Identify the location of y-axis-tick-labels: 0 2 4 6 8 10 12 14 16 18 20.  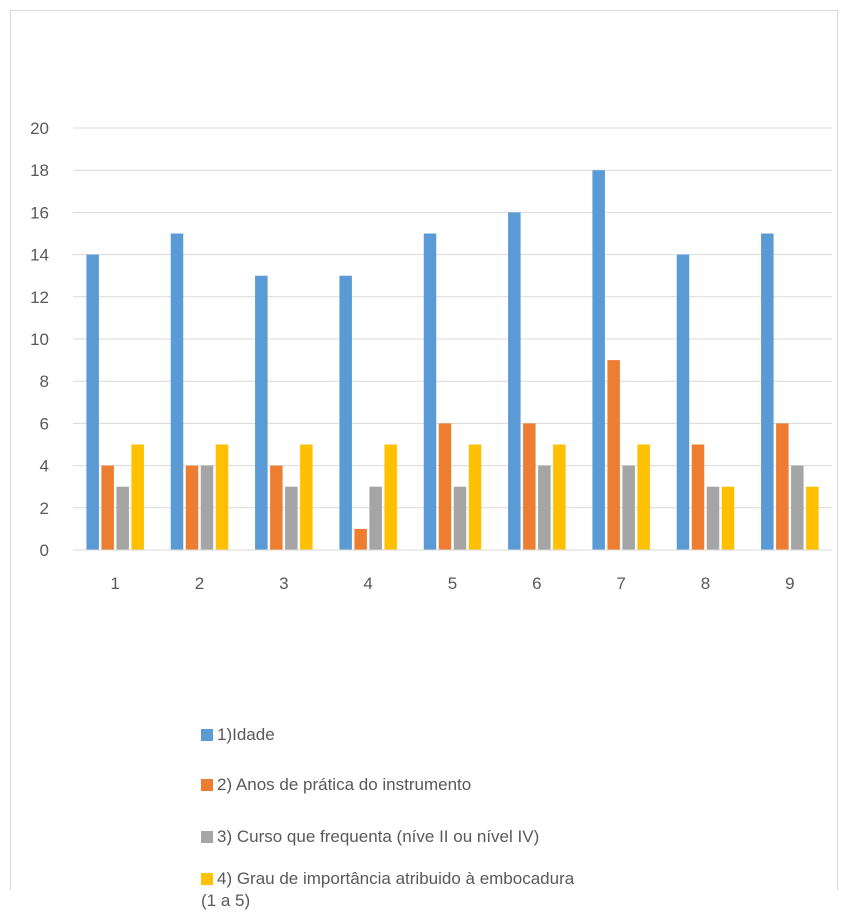
(39, 339).